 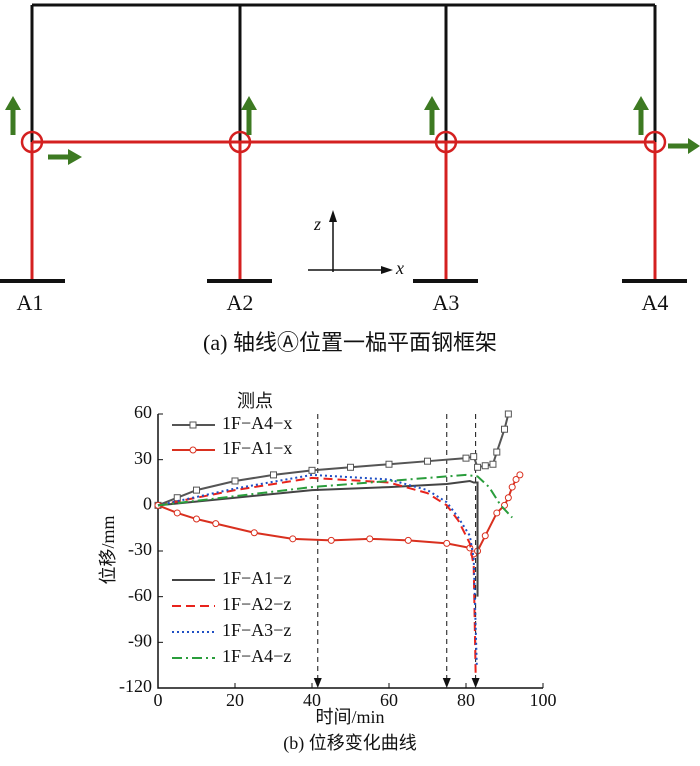 What do you see at coordinates (466, 700) in the screenshot?
I see `x-tick-label: 80` at bounding box center [466, 700].